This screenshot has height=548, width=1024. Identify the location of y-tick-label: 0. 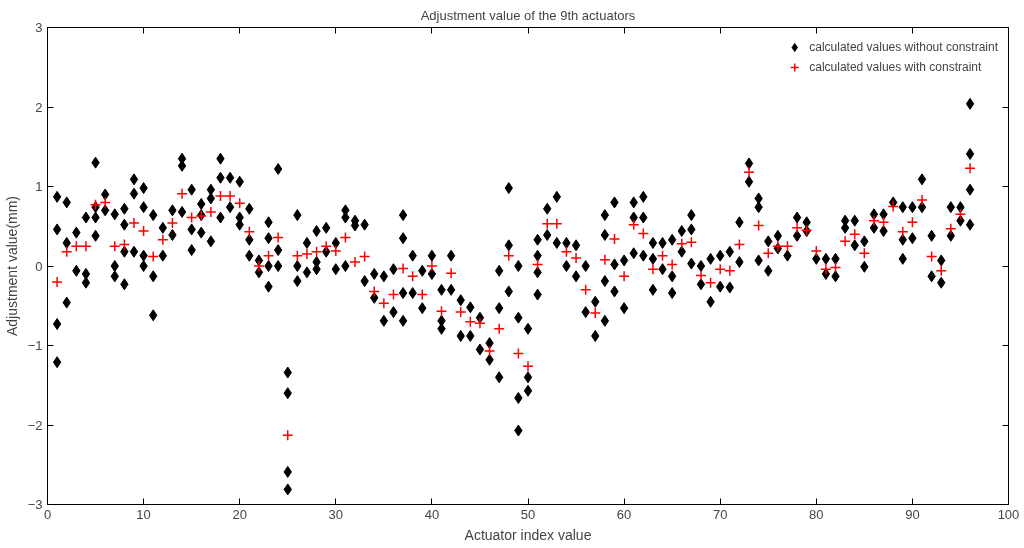
(39, 266).